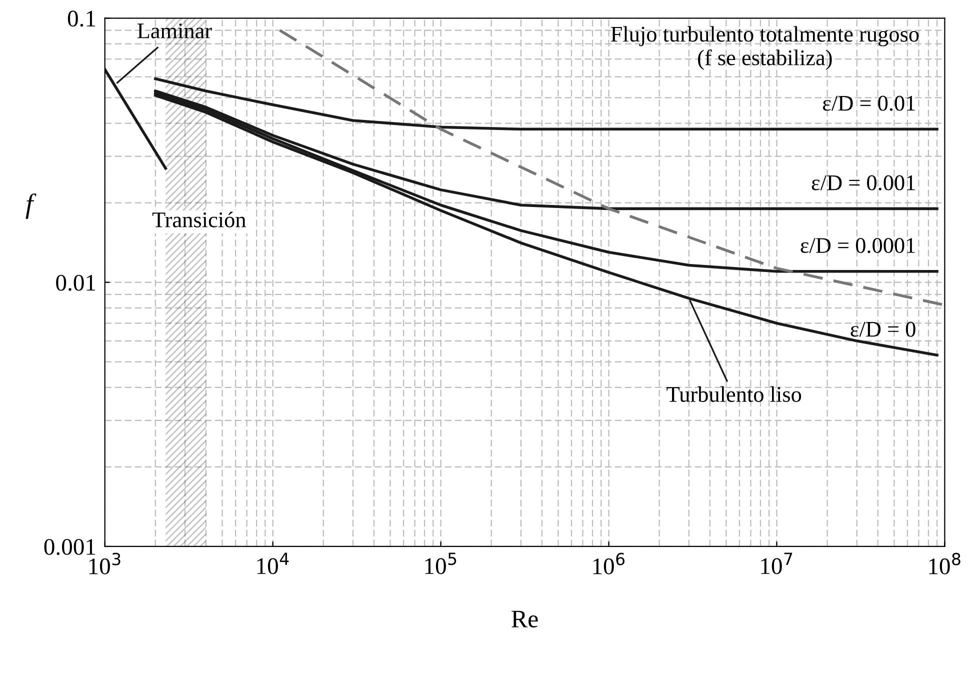  What do you see at coordinates (764, 48) in the screenshot?
I see `annotation: Flujo turbulento totalmente rugoso (f se estabiliza)` at bounding box center [764, 48].